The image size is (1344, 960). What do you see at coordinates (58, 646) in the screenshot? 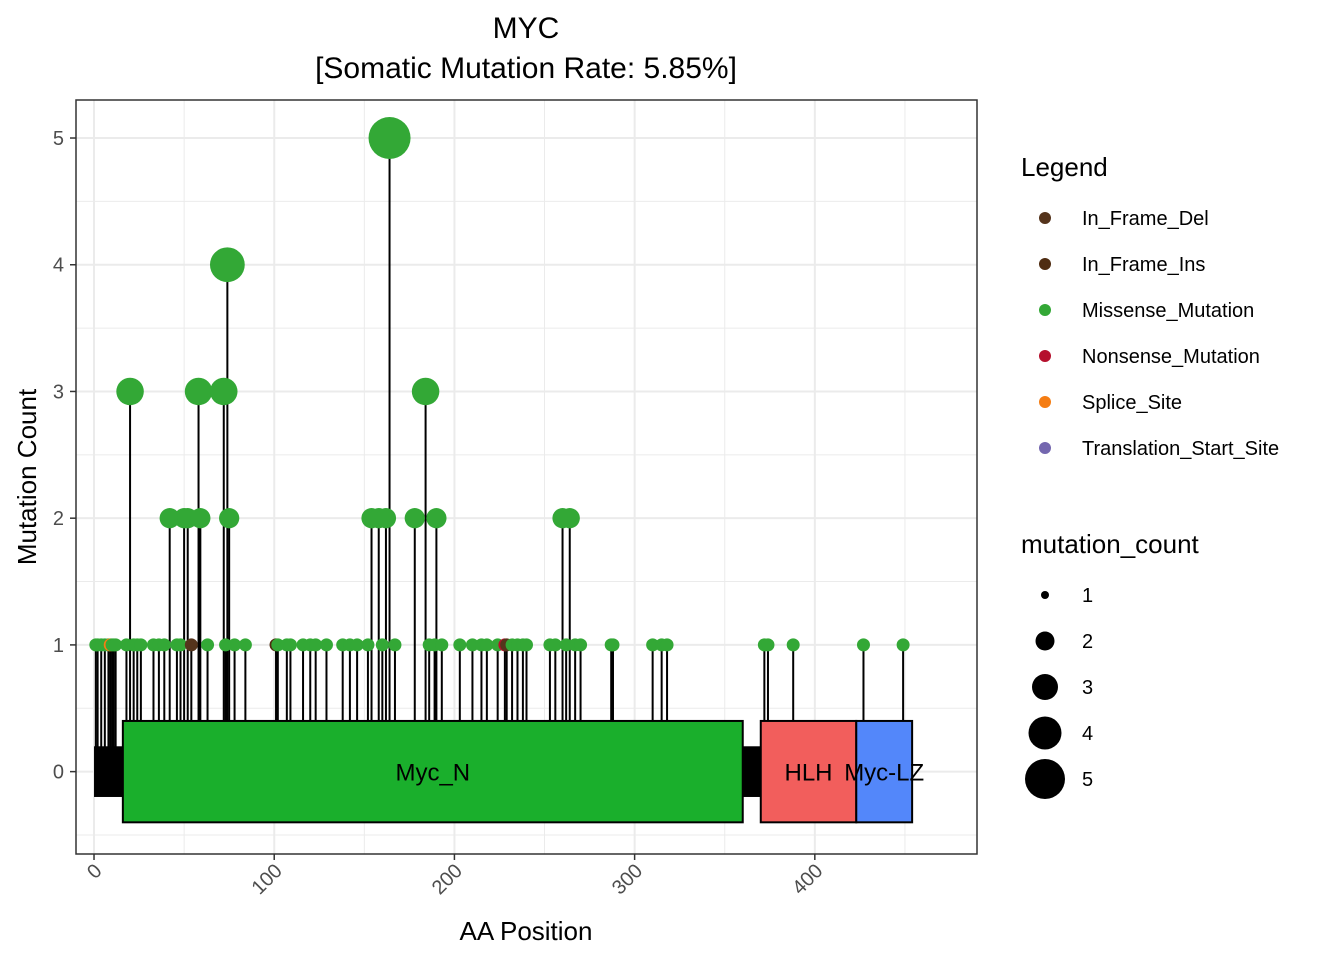
I see `y-tick-label: 1` at bounding box center [58, 646].